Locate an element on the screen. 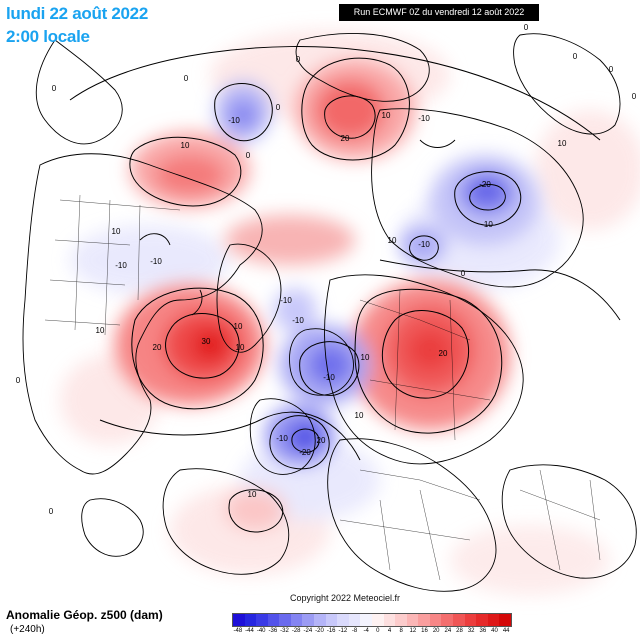  legend-tick-label: 40 is located at coordinates (494, 631).